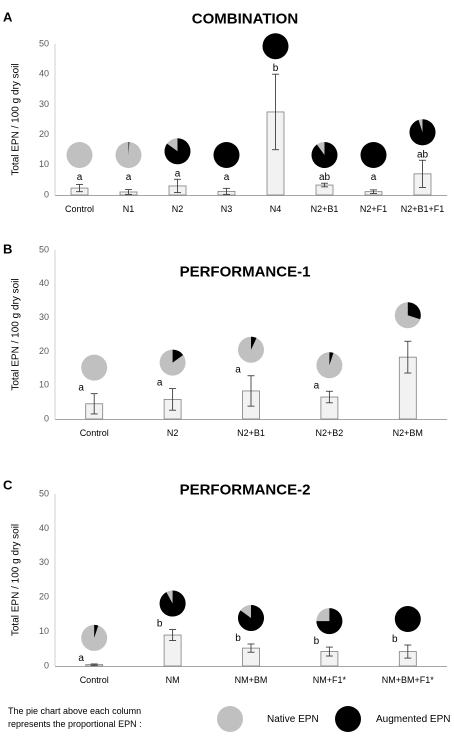 This screenshot has width=454, height=740. I want to click on legend-caption-line1: The pie chart above each column, so click(74, 711).